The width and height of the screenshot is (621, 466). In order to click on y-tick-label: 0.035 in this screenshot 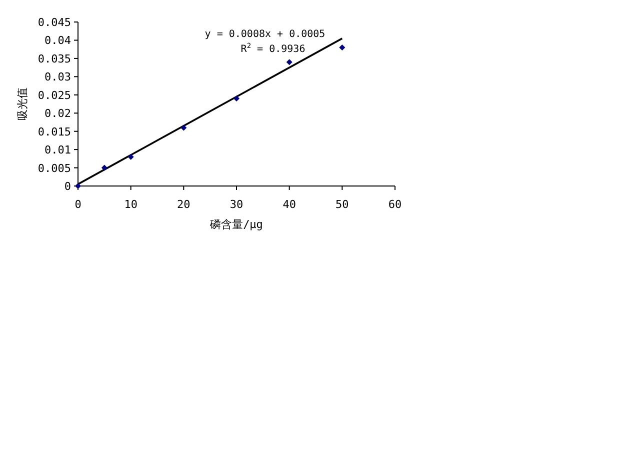, I will do `click(54, 59)`.